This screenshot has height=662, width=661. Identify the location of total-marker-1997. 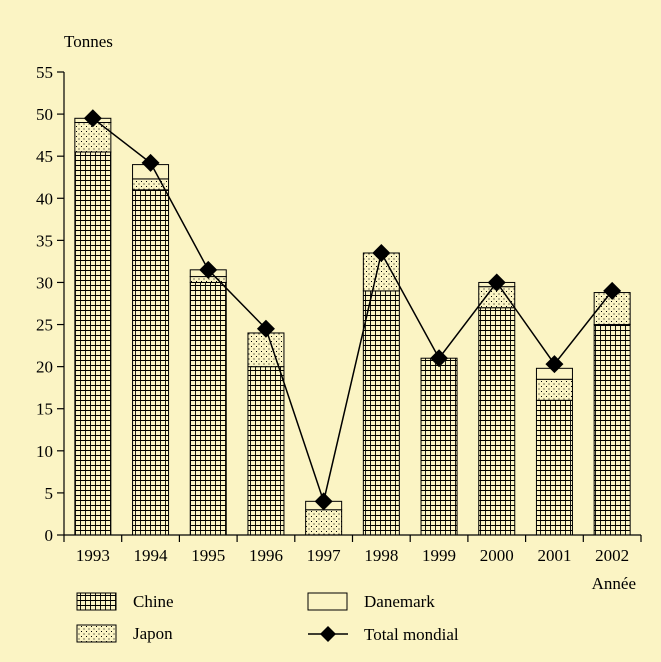
(323, 501).